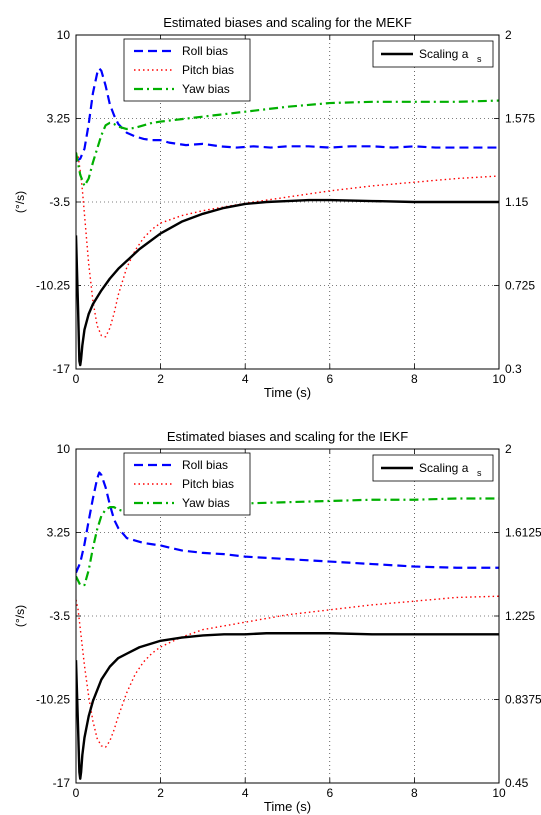 This screenshot has width=541, height=815. What do you see at coordinates (513, 369) in the screenshot?
I see `y2-tick-label: 0.3` at bounding box center [513, 369].